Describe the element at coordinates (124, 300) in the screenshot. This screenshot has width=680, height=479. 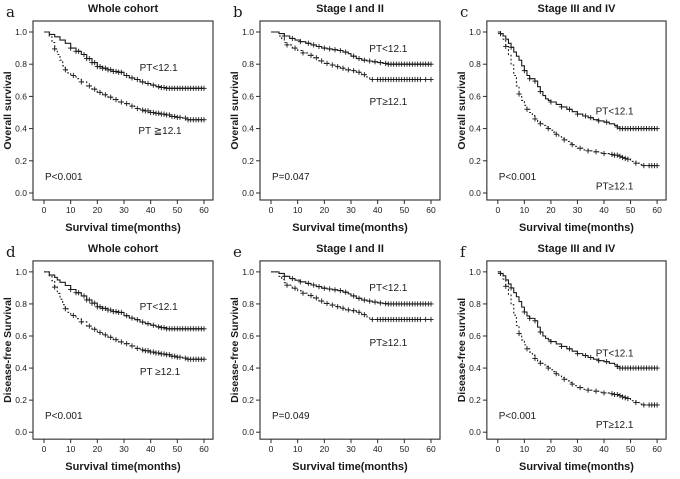
I see `km-curve-solid` at that location.